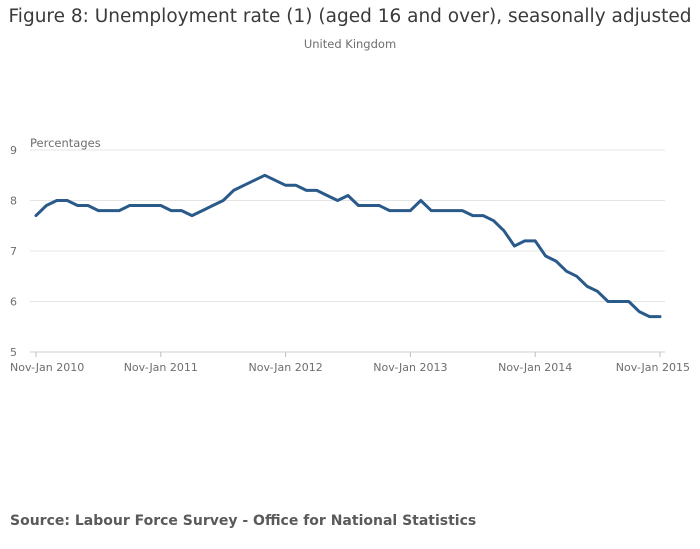  What do you see at coordinates (161, 367) in the screenshot?
I see `x-tick-label: Nov-Jan 2011` at bounding box center [161, 367].